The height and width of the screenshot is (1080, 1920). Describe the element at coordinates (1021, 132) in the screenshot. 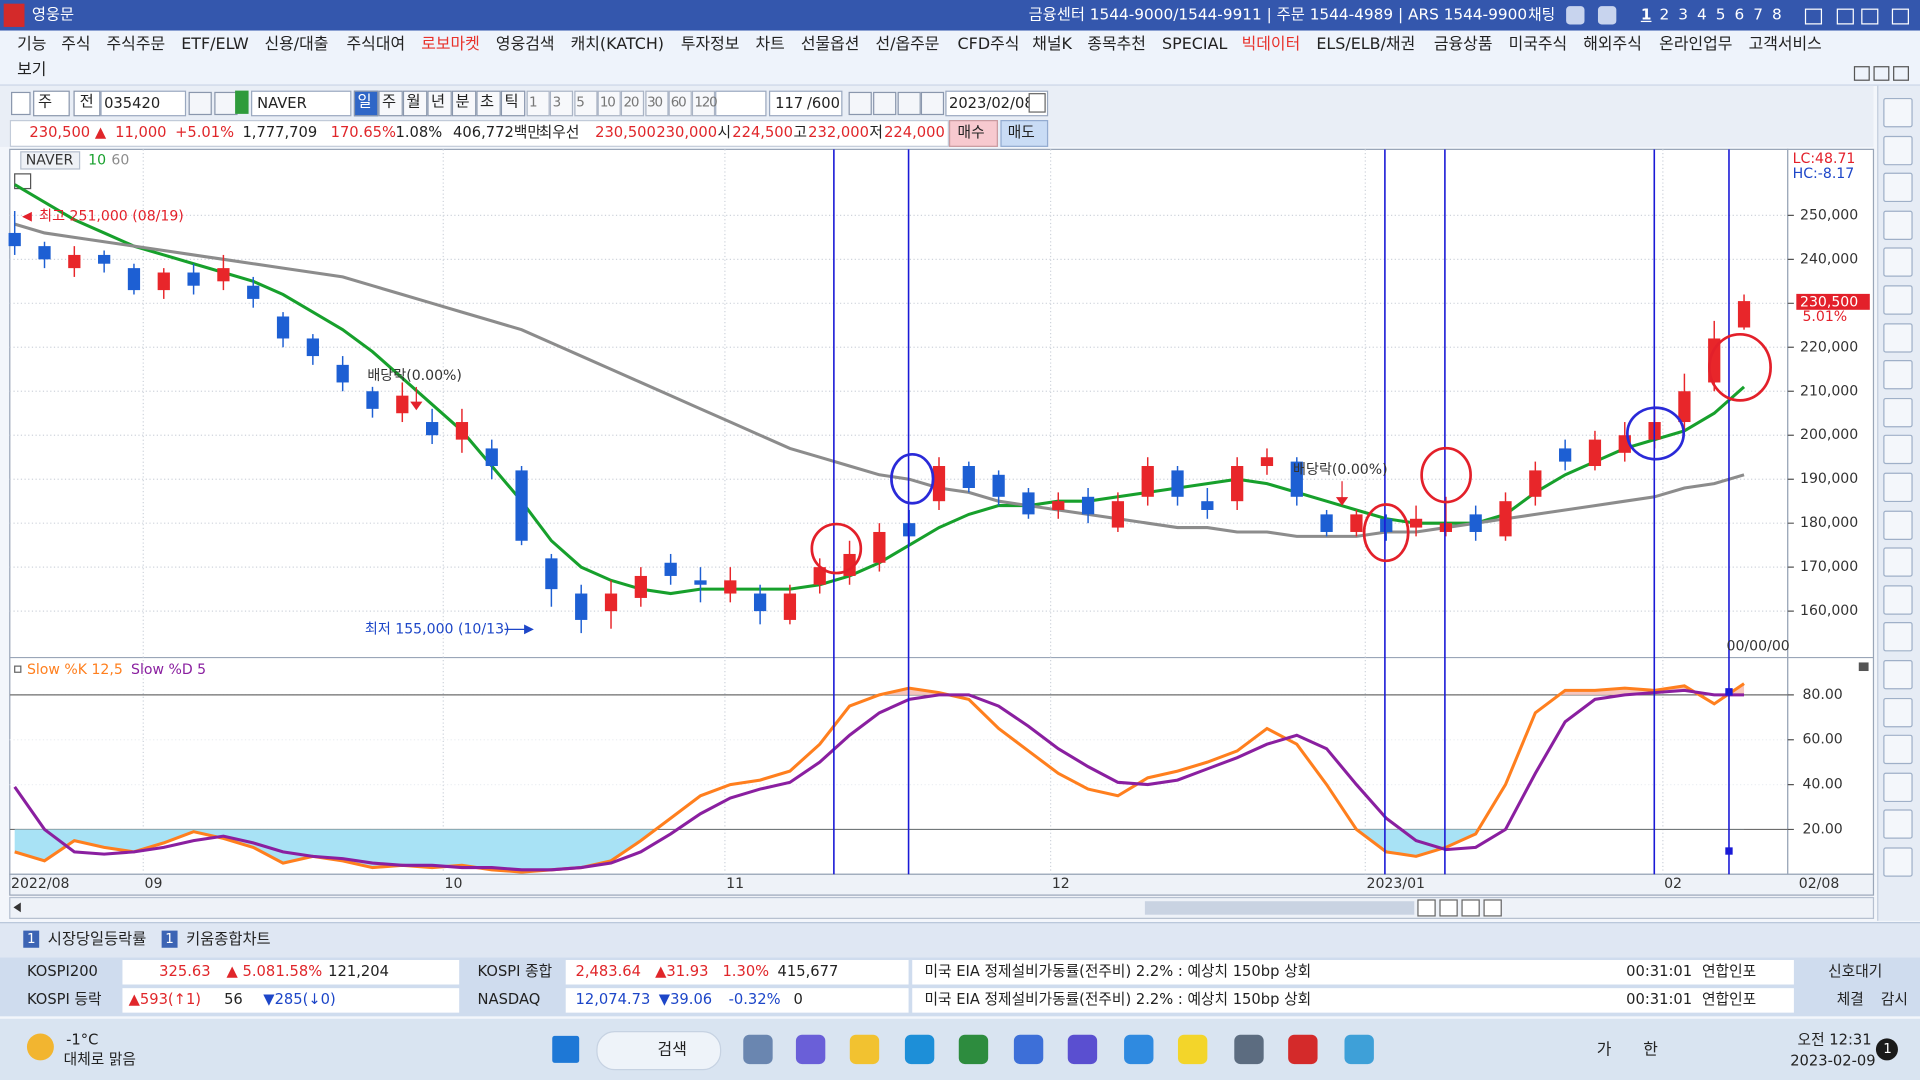

I see `sell-label: 매도` at that location.